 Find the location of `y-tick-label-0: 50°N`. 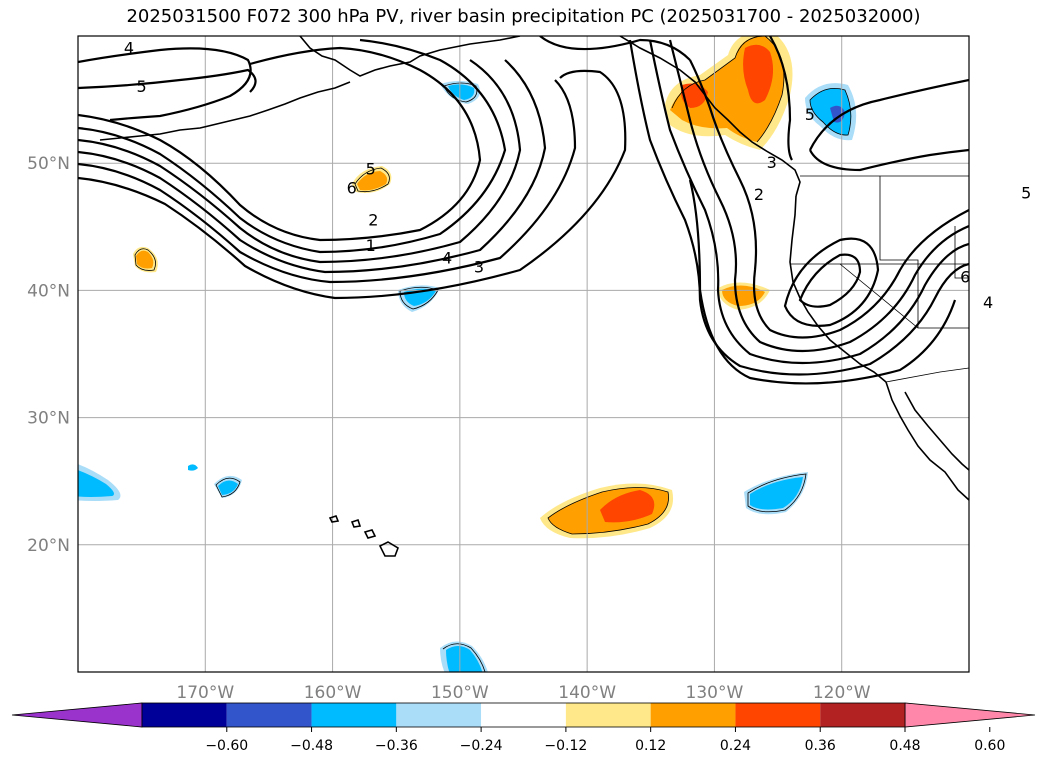

y-tick-label-0: 50°N is located at coordinates (48, 164).